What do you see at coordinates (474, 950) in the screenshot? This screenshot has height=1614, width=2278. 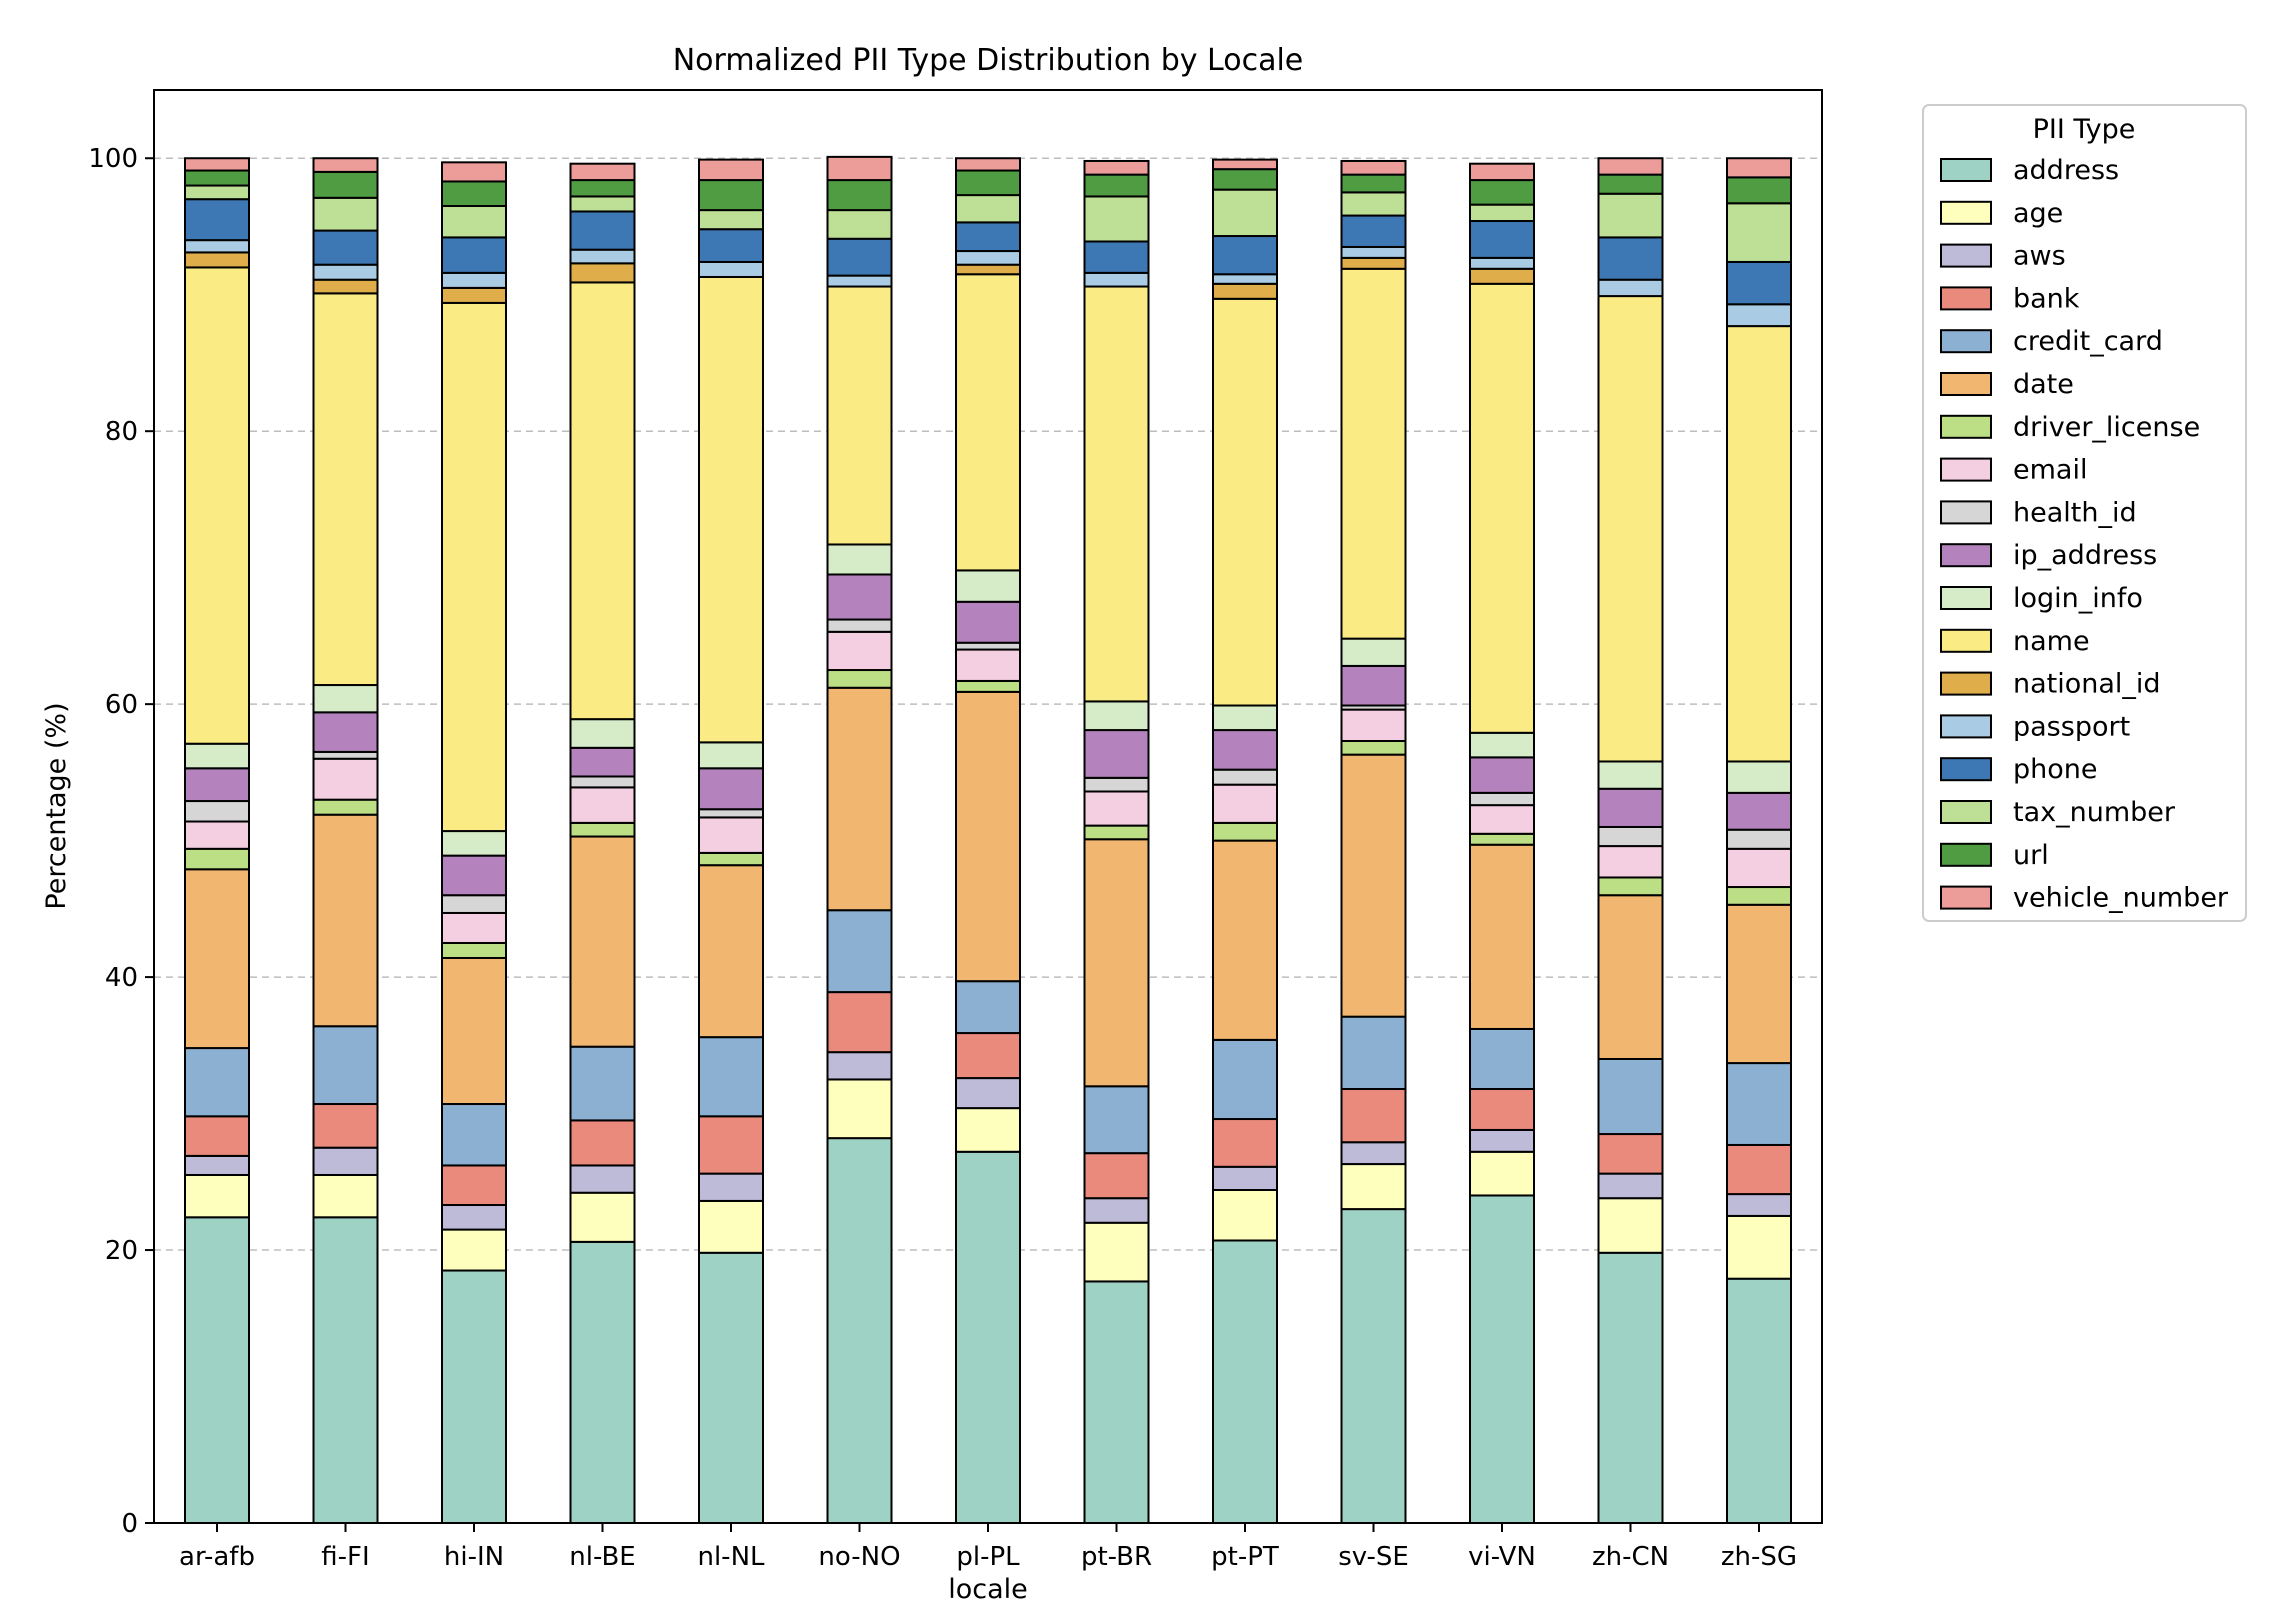 I see `bar-segment-driver_license-hi-IN` at bounding box center [474, 950].